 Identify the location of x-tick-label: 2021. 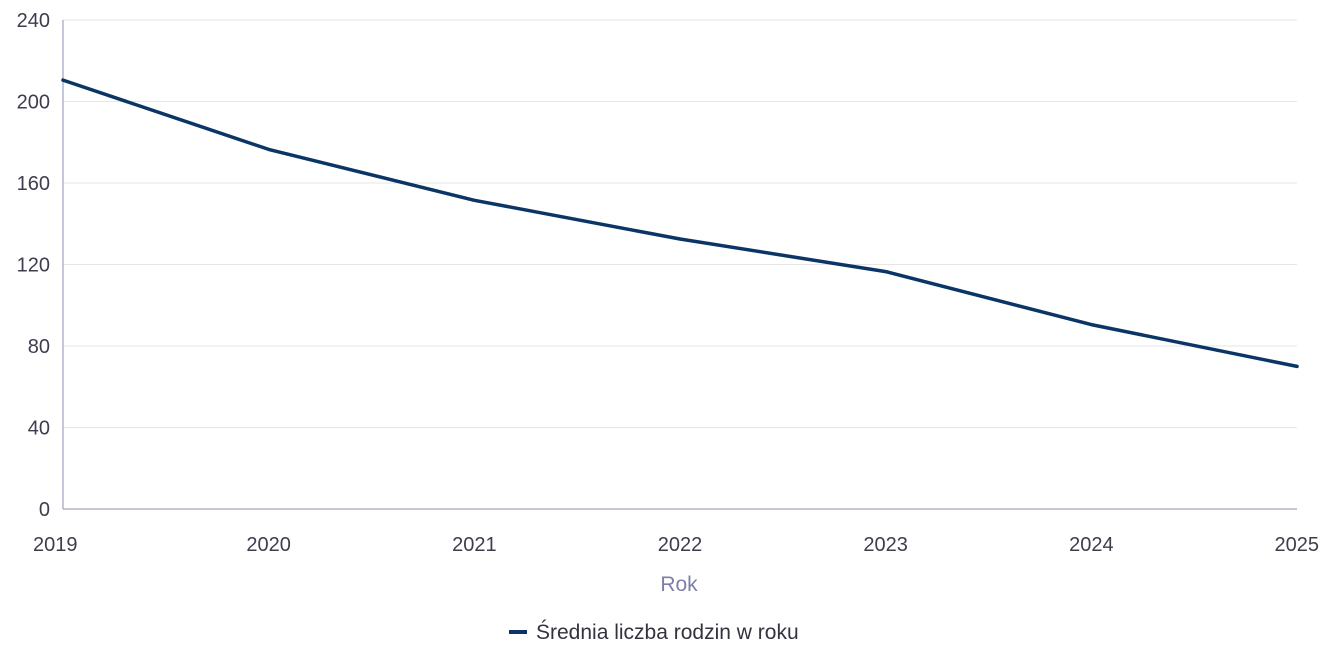
(474, 545).